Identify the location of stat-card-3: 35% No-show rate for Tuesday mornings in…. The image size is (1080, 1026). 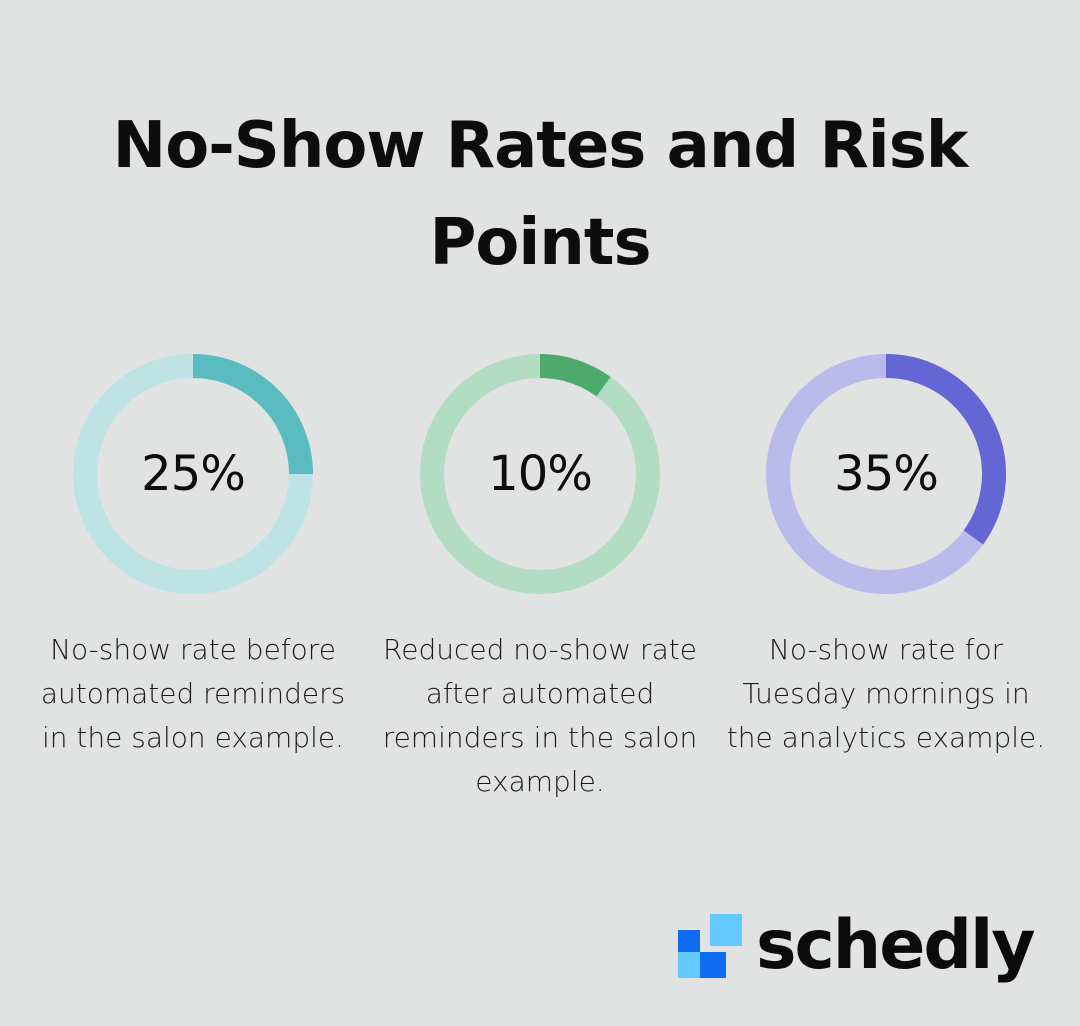
(886, 556).